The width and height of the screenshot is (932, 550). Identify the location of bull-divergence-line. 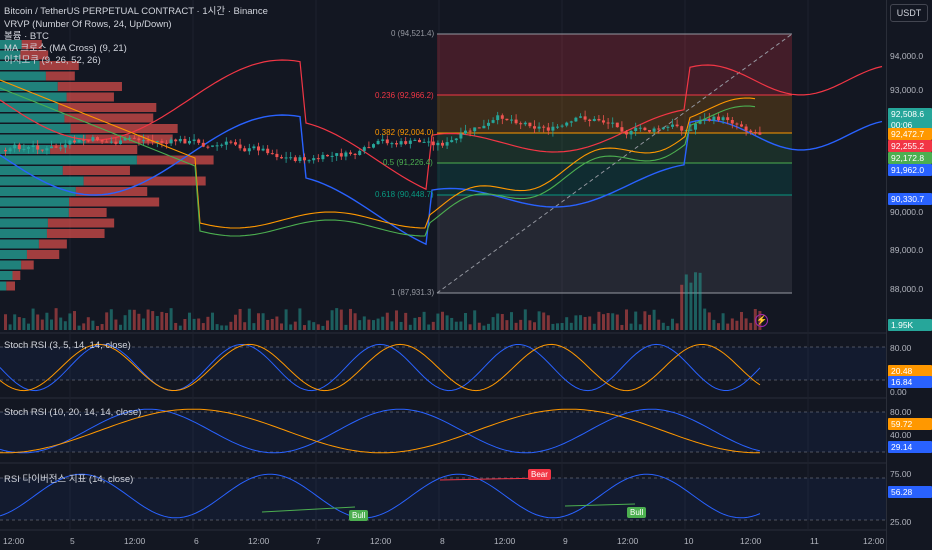
(308, 509).